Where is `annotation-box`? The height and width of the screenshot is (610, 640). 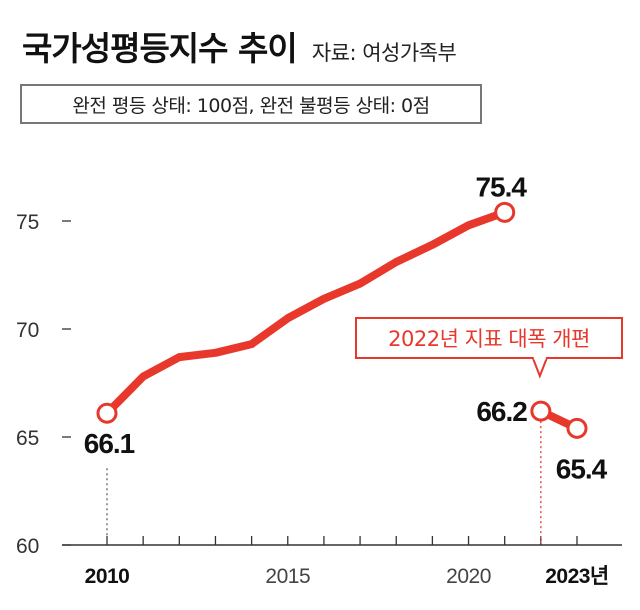
annotation-box is located at coordinates (489, 338).